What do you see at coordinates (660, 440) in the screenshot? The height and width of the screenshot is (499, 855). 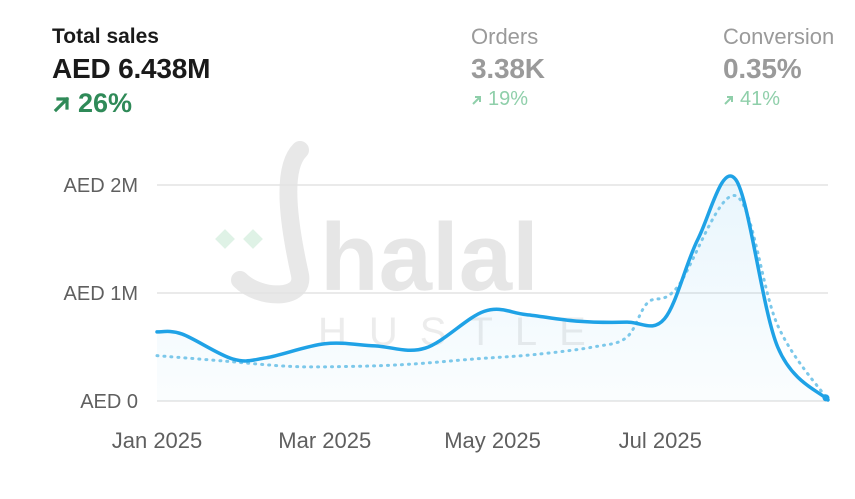 I see `x-tick-label: Jul 2025` at bounding box center [660, 440].